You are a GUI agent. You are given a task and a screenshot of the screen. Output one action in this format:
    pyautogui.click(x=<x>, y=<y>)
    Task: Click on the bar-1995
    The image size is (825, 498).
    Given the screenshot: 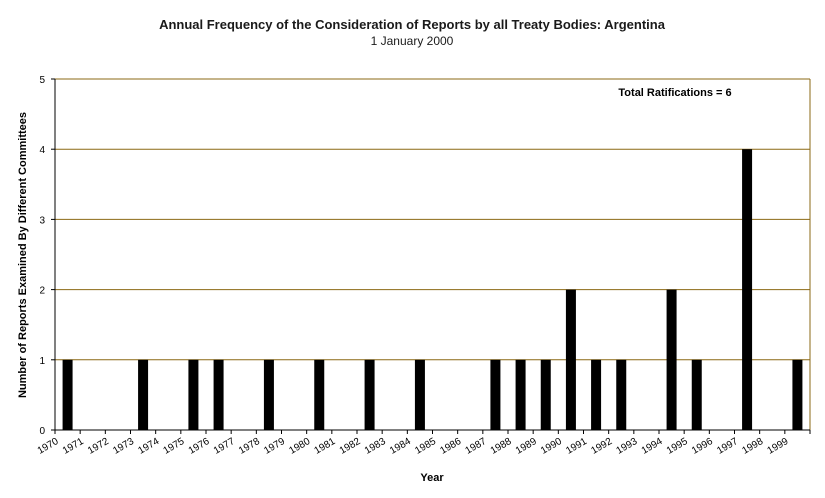 What is the action you would take?
    pyautogui.click(x=696, y=394)
    